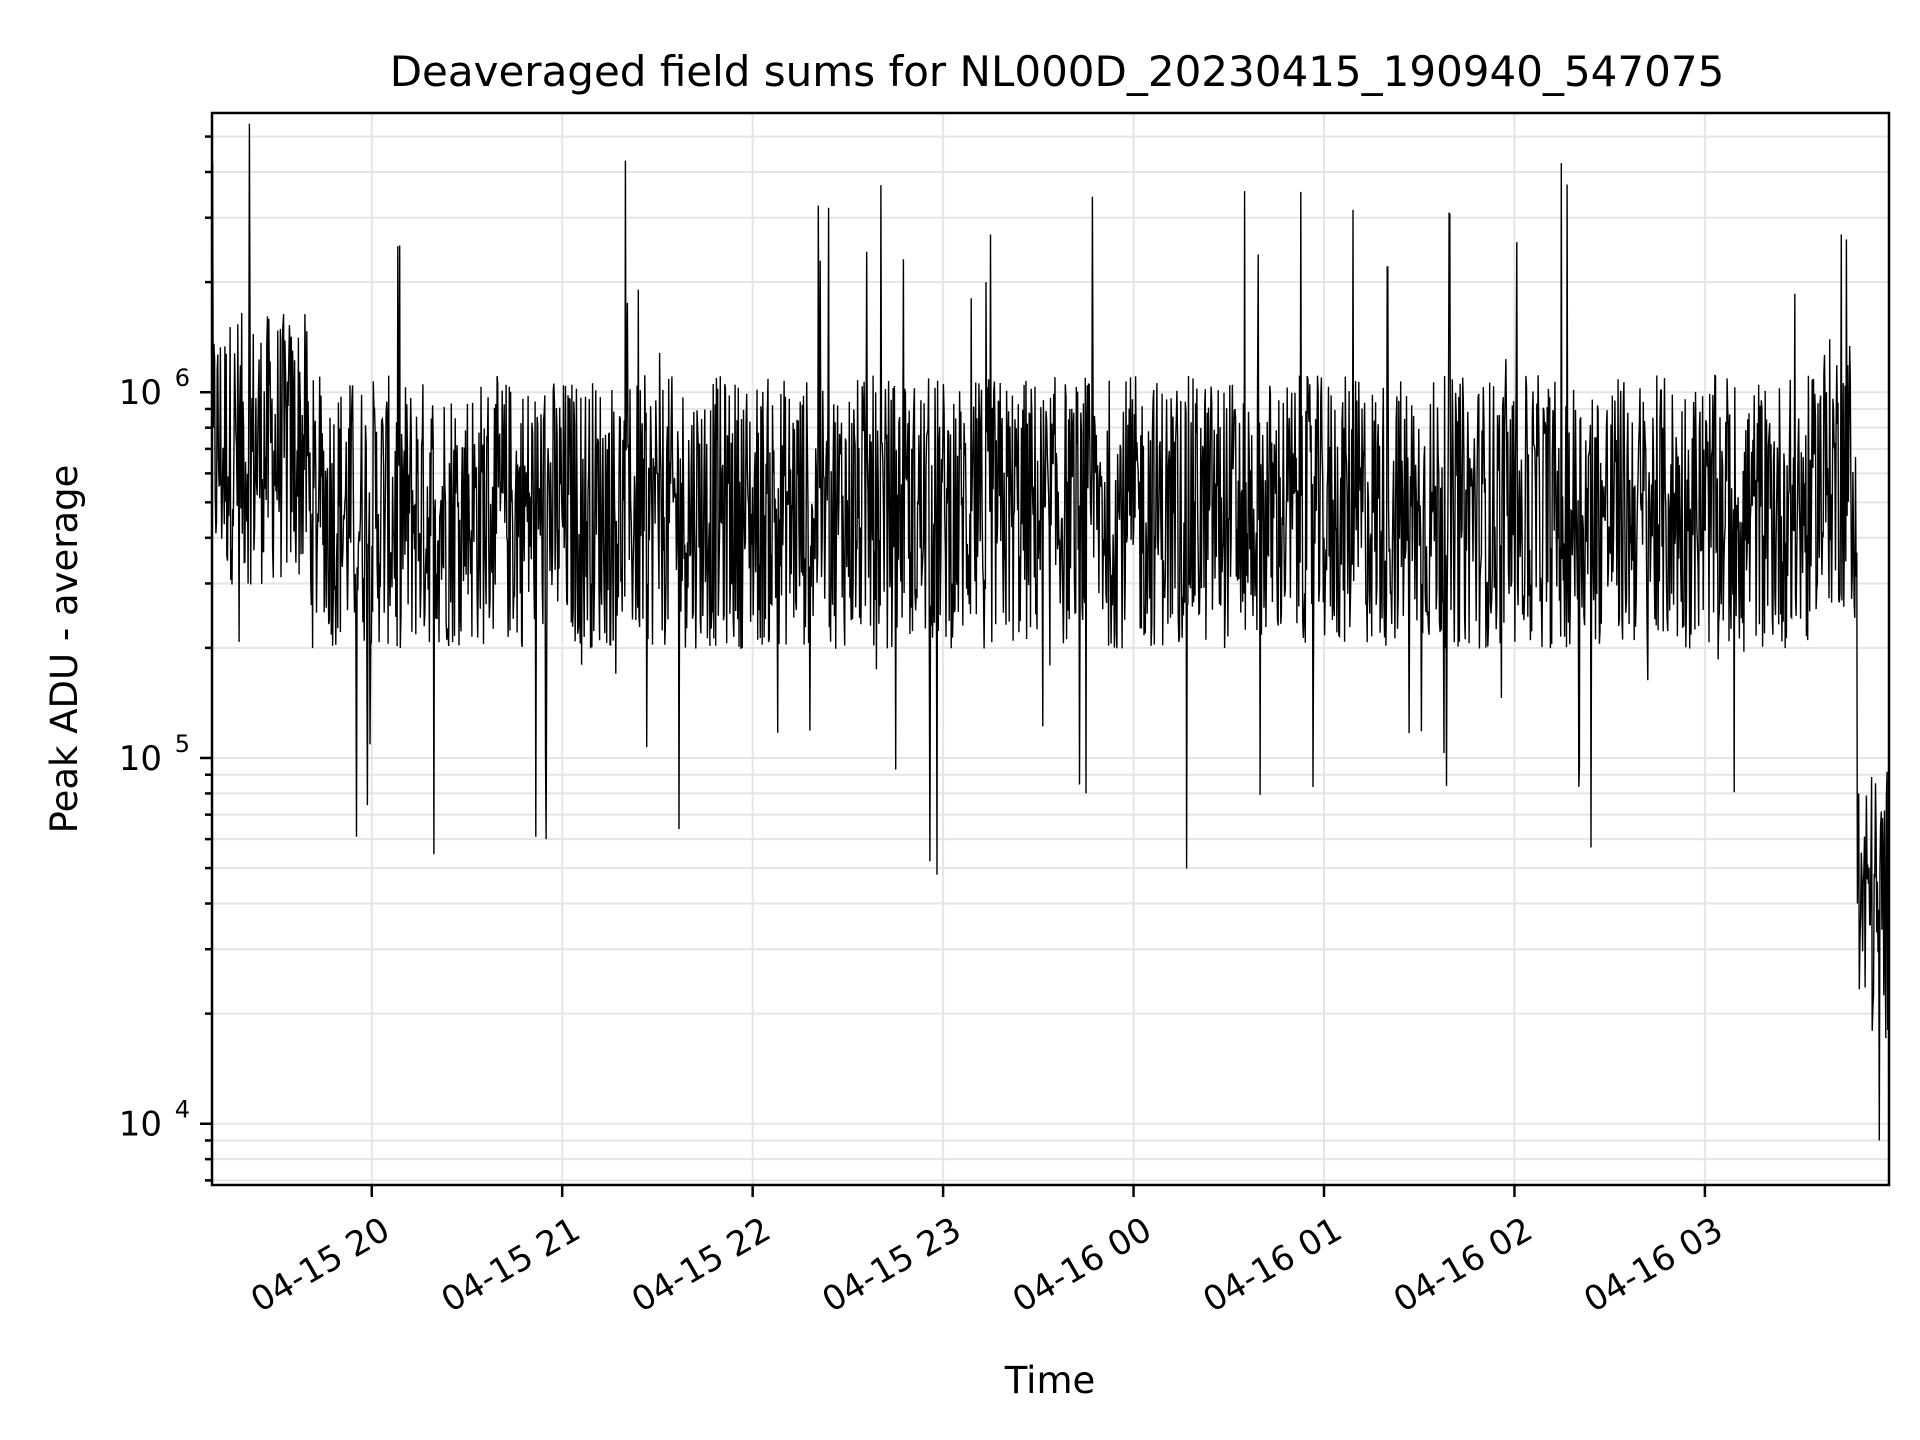  What do you see at coordinates (1050, 1380) in the screenshot?
I see `x-axis-label: Time` at bounding box center [1050, 1380].